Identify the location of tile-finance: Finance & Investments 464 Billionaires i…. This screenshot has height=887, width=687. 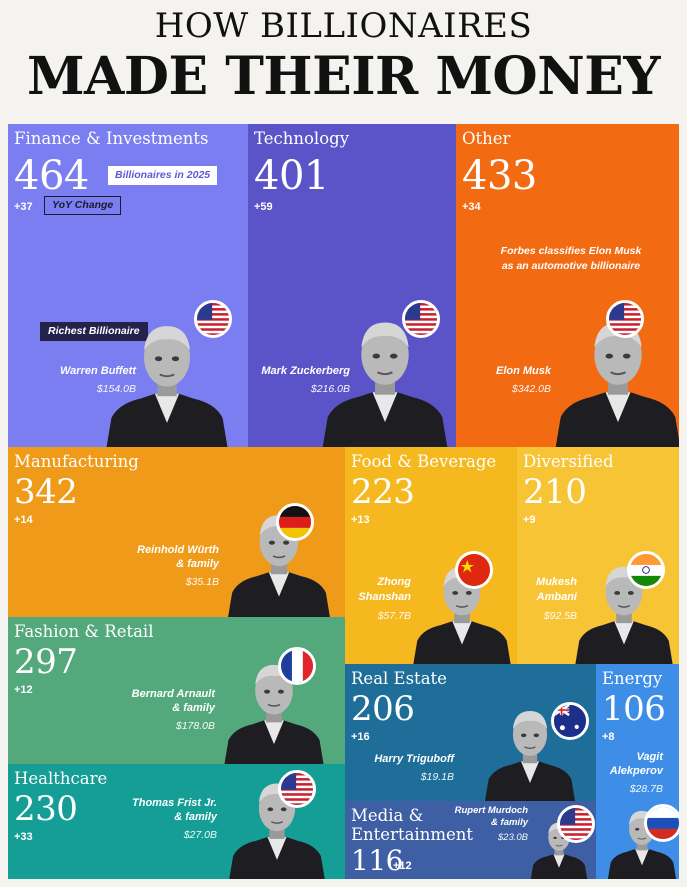
(128, 285).